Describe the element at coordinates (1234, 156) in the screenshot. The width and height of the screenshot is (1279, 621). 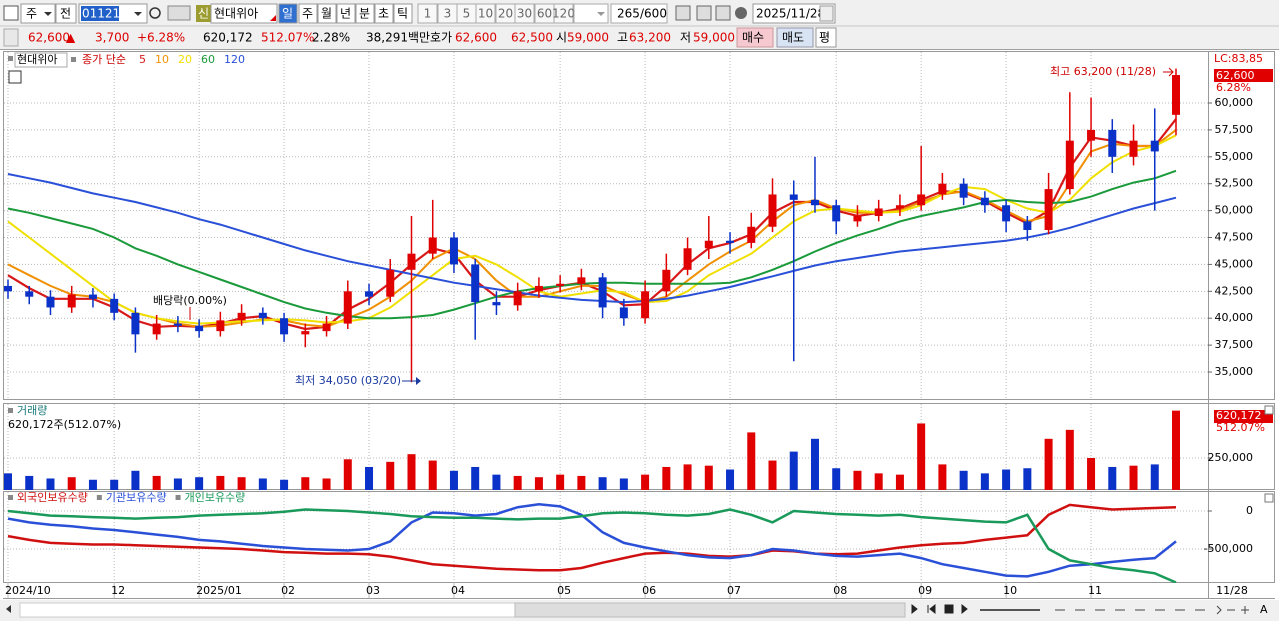
I see `y-tick-label: 55,000` at that location.